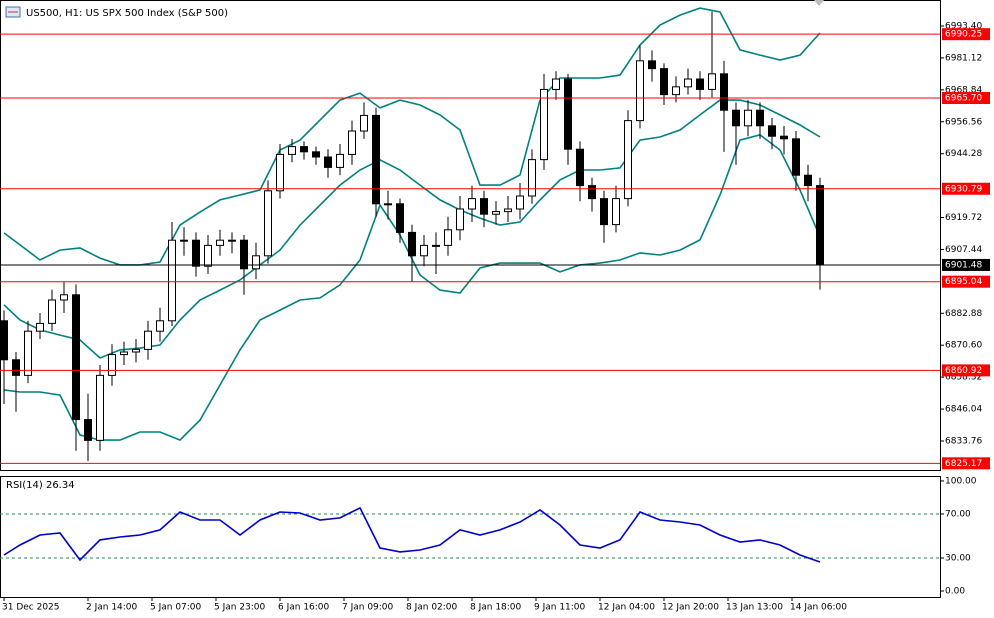  Describe the element at coordinates (955, 592) in the screenshot. I see `y-tick-label: 0.00` at that location.